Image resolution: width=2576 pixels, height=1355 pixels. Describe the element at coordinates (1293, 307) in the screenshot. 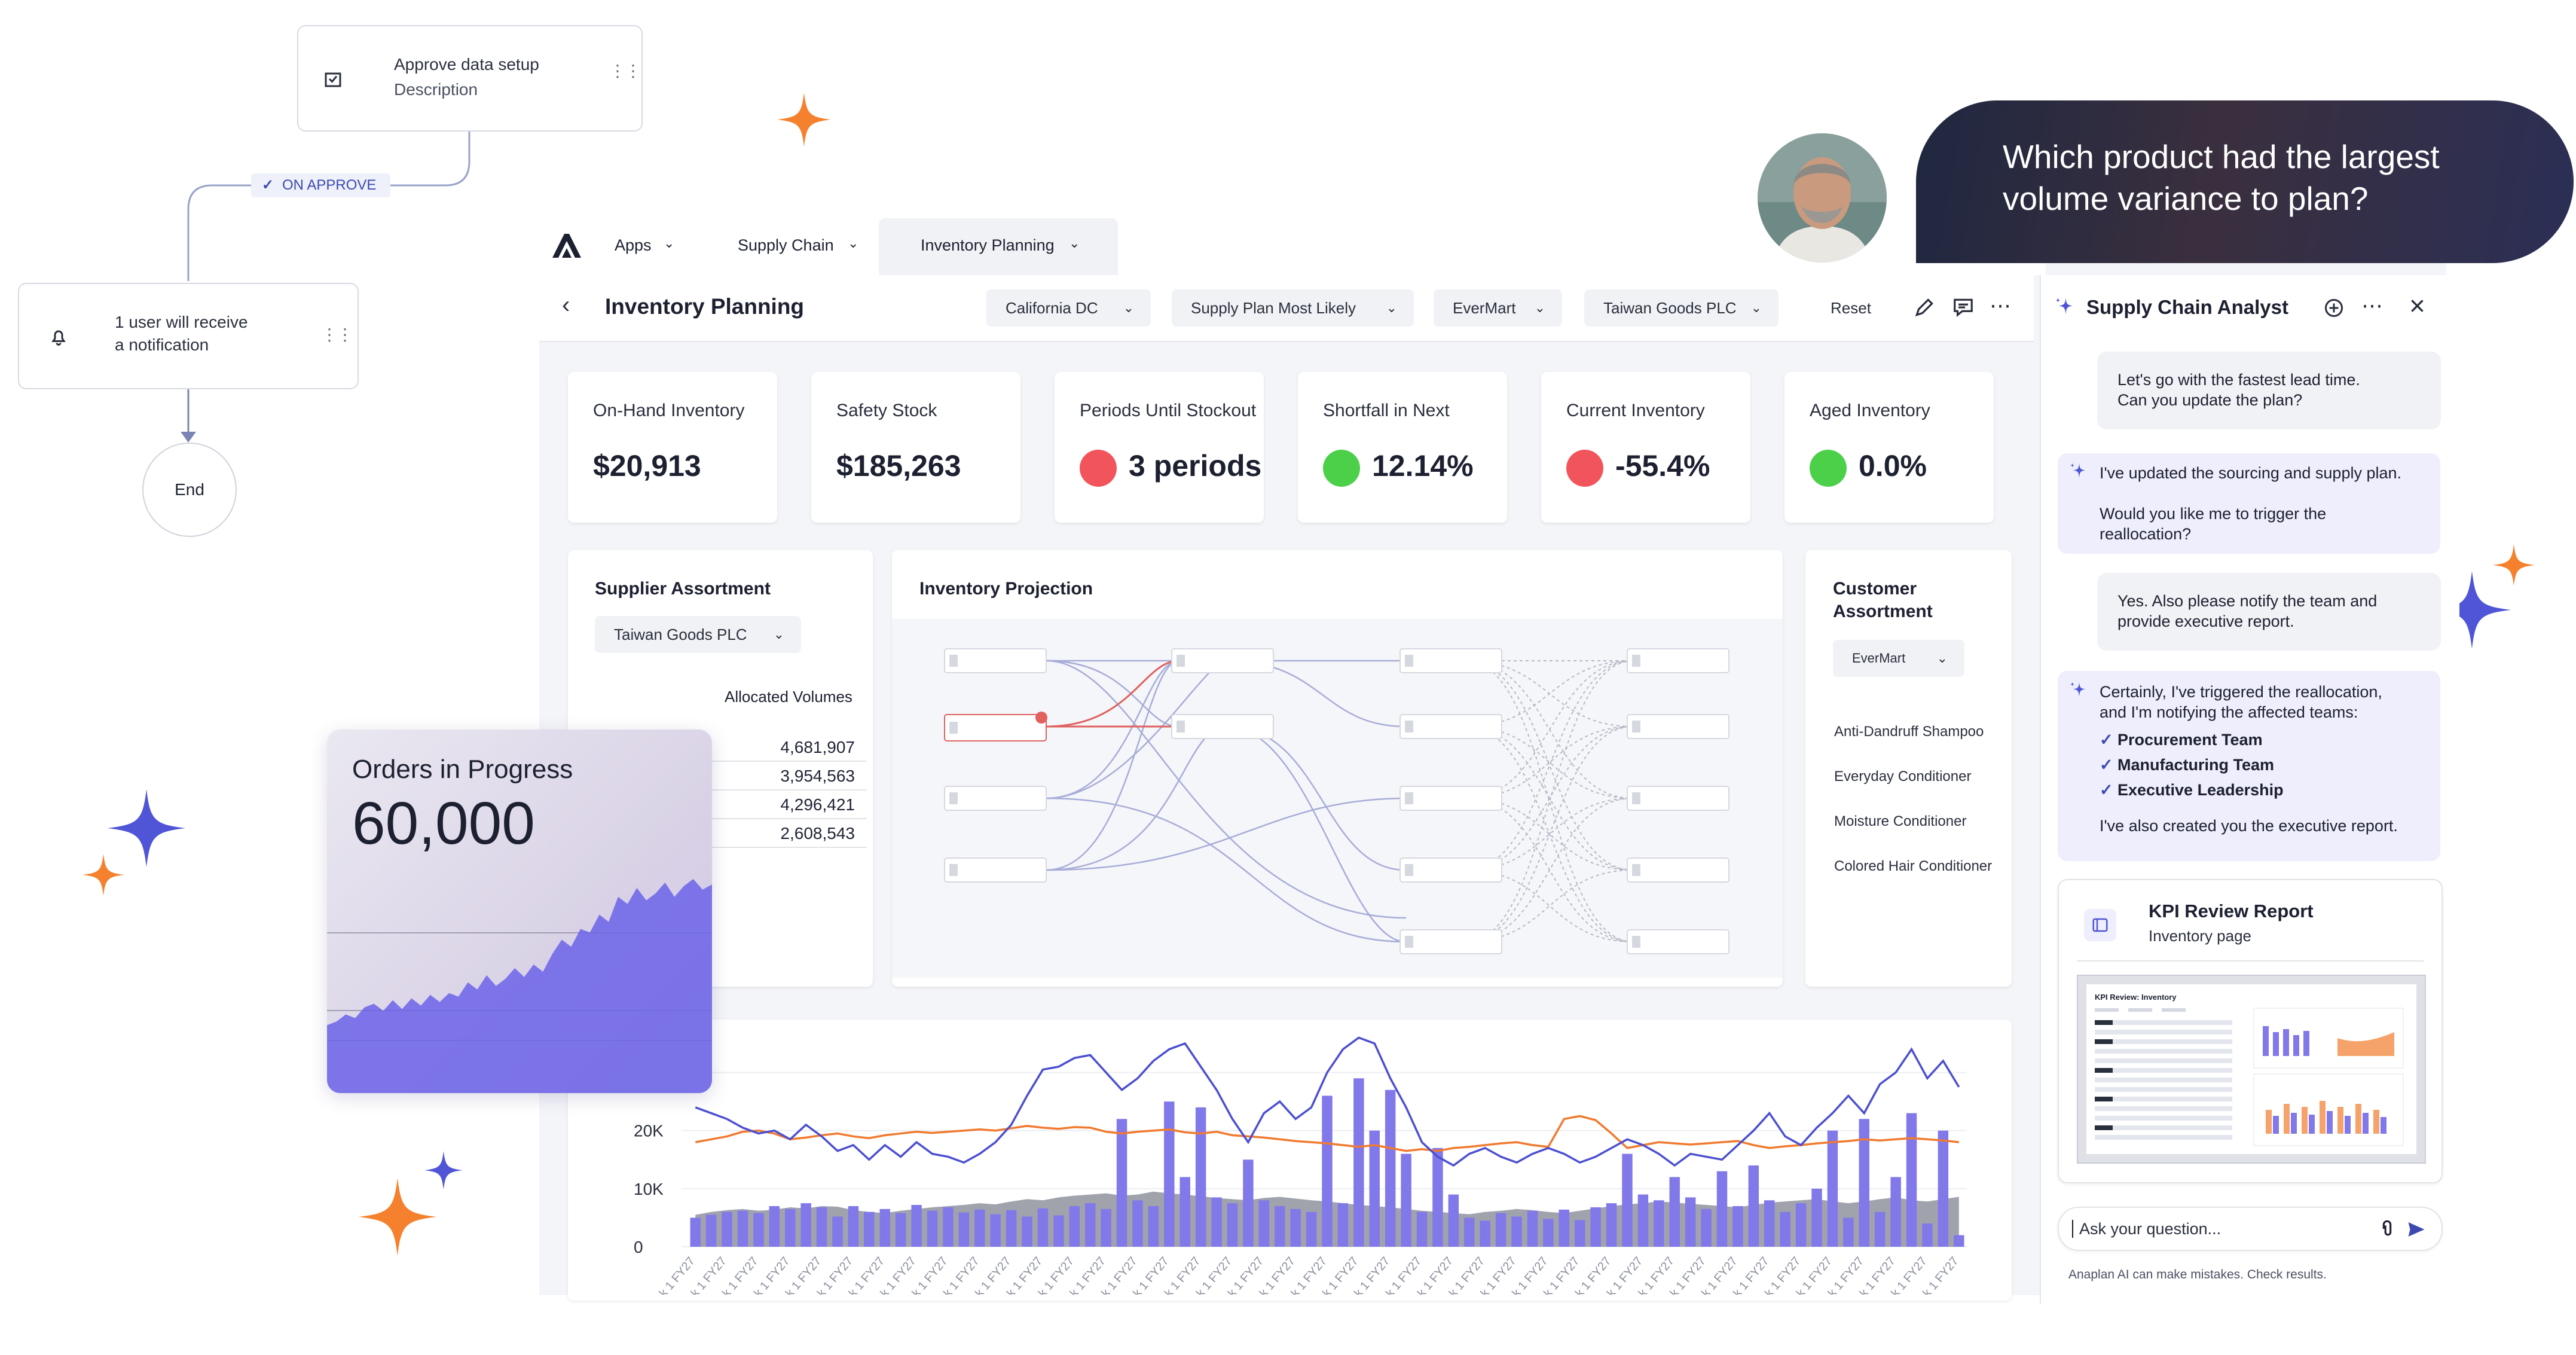

I see `filter-plan: Supply Plan Most Likely ⌄` at that location.